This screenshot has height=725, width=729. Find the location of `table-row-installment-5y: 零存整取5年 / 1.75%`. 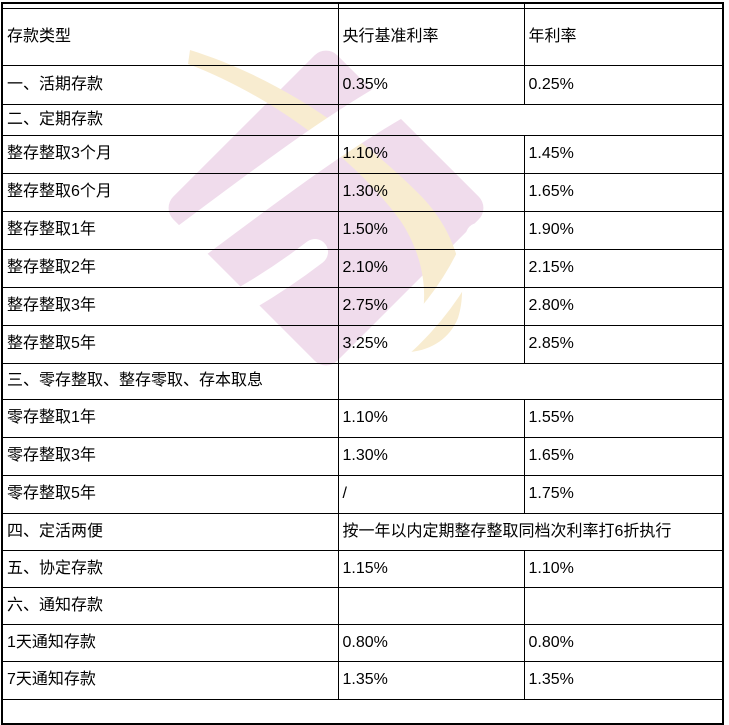

table-row-installment-5y: 零存整取5年 / 1.75% is located at coordinates (362, 494).